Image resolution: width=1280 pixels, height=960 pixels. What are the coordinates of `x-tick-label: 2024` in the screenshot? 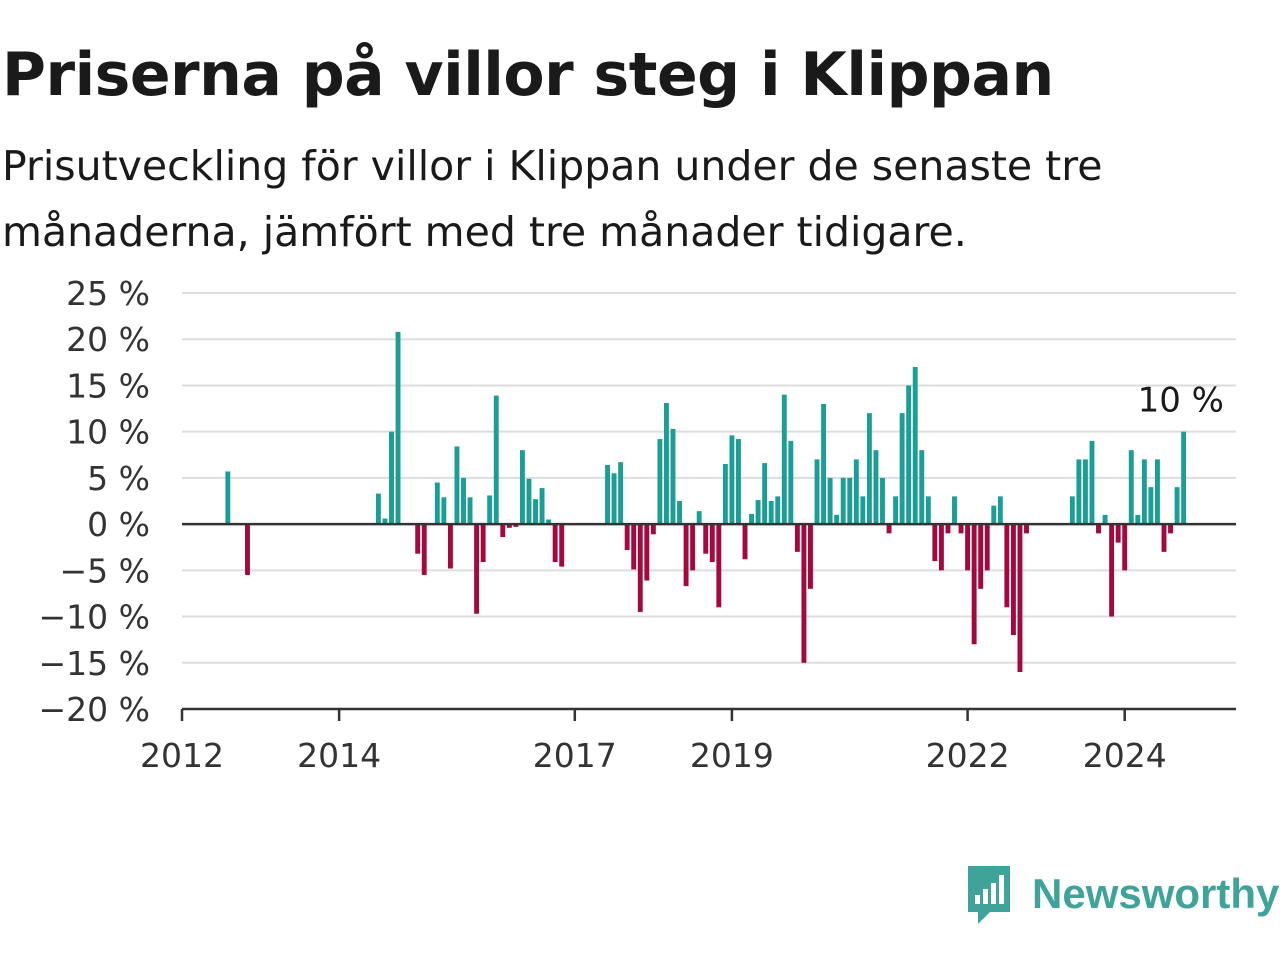 It's located at (1125, 755).